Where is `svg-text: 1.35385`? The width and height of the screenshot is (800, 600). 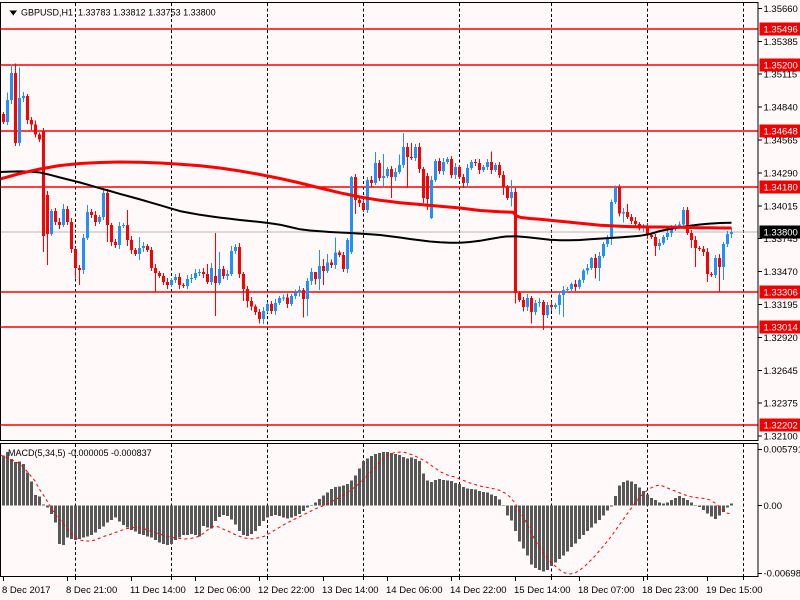 svg-text: 1.35385 is located at coordinates (781, 42).